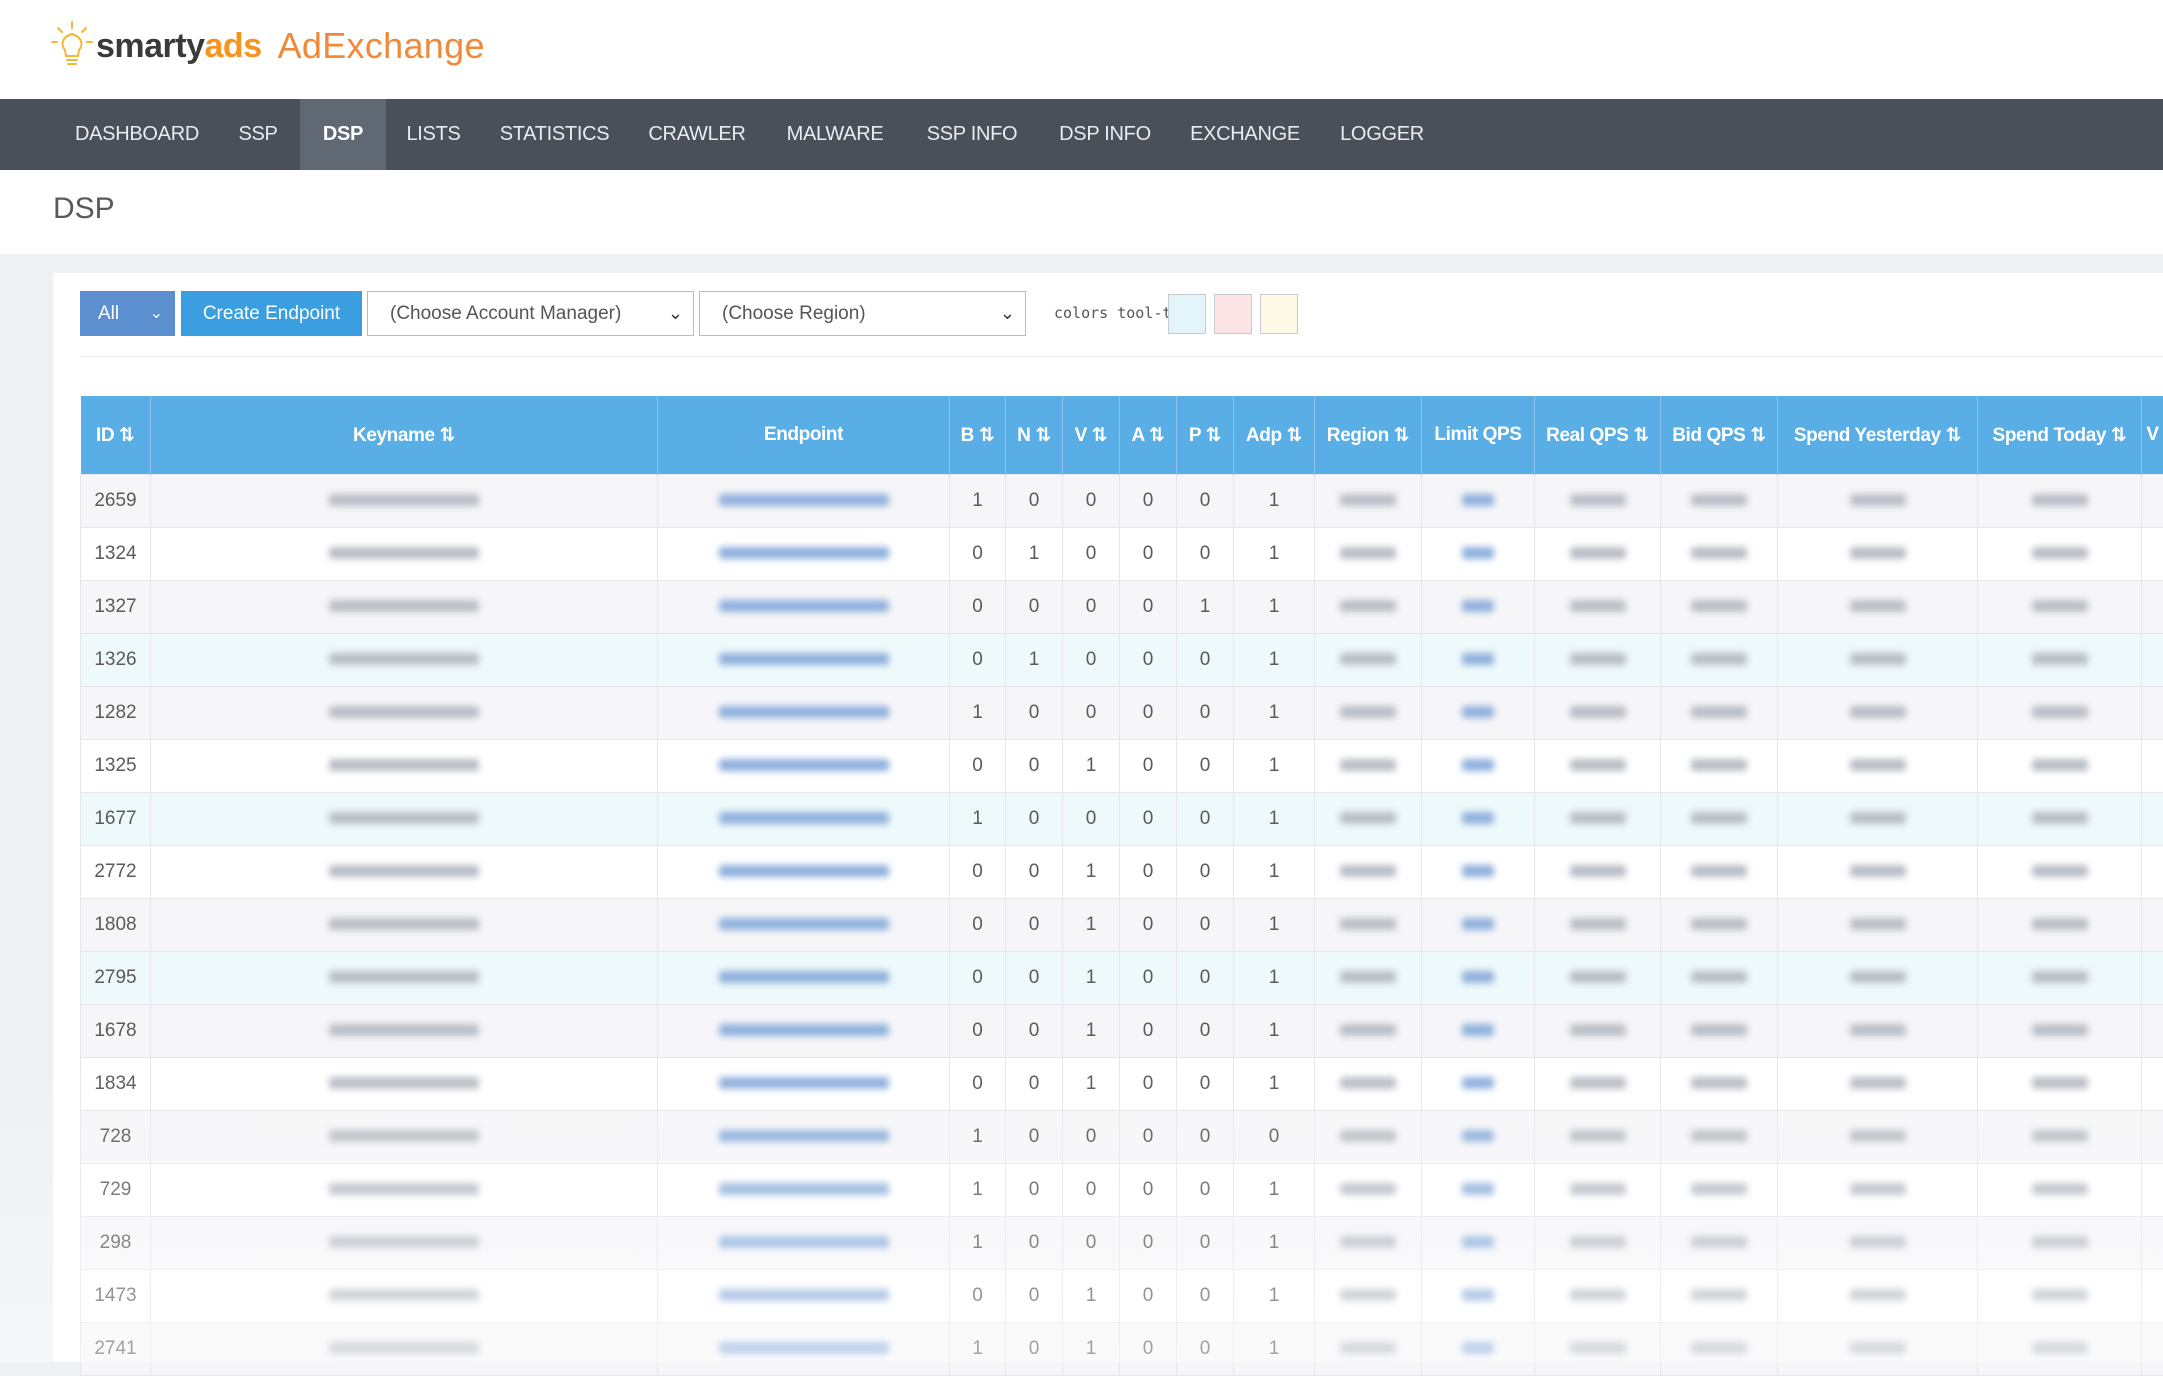  I want to click on col-bid-qps: Bid QPS ⇅, so click(1719, 435).